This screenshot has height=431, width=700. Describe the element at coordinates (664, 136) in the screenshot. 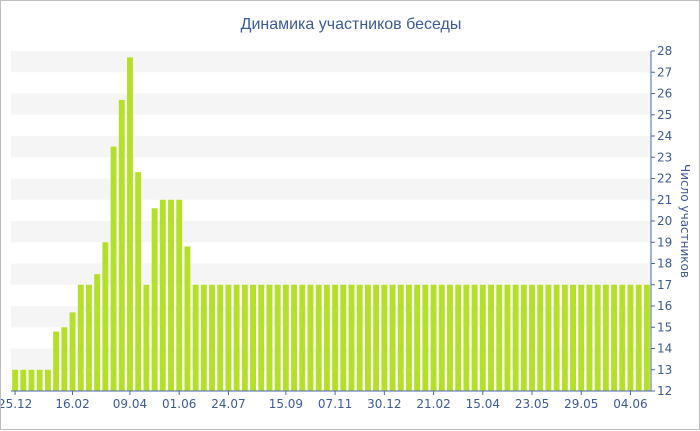

I see `y-tick-label: 24` at that location.